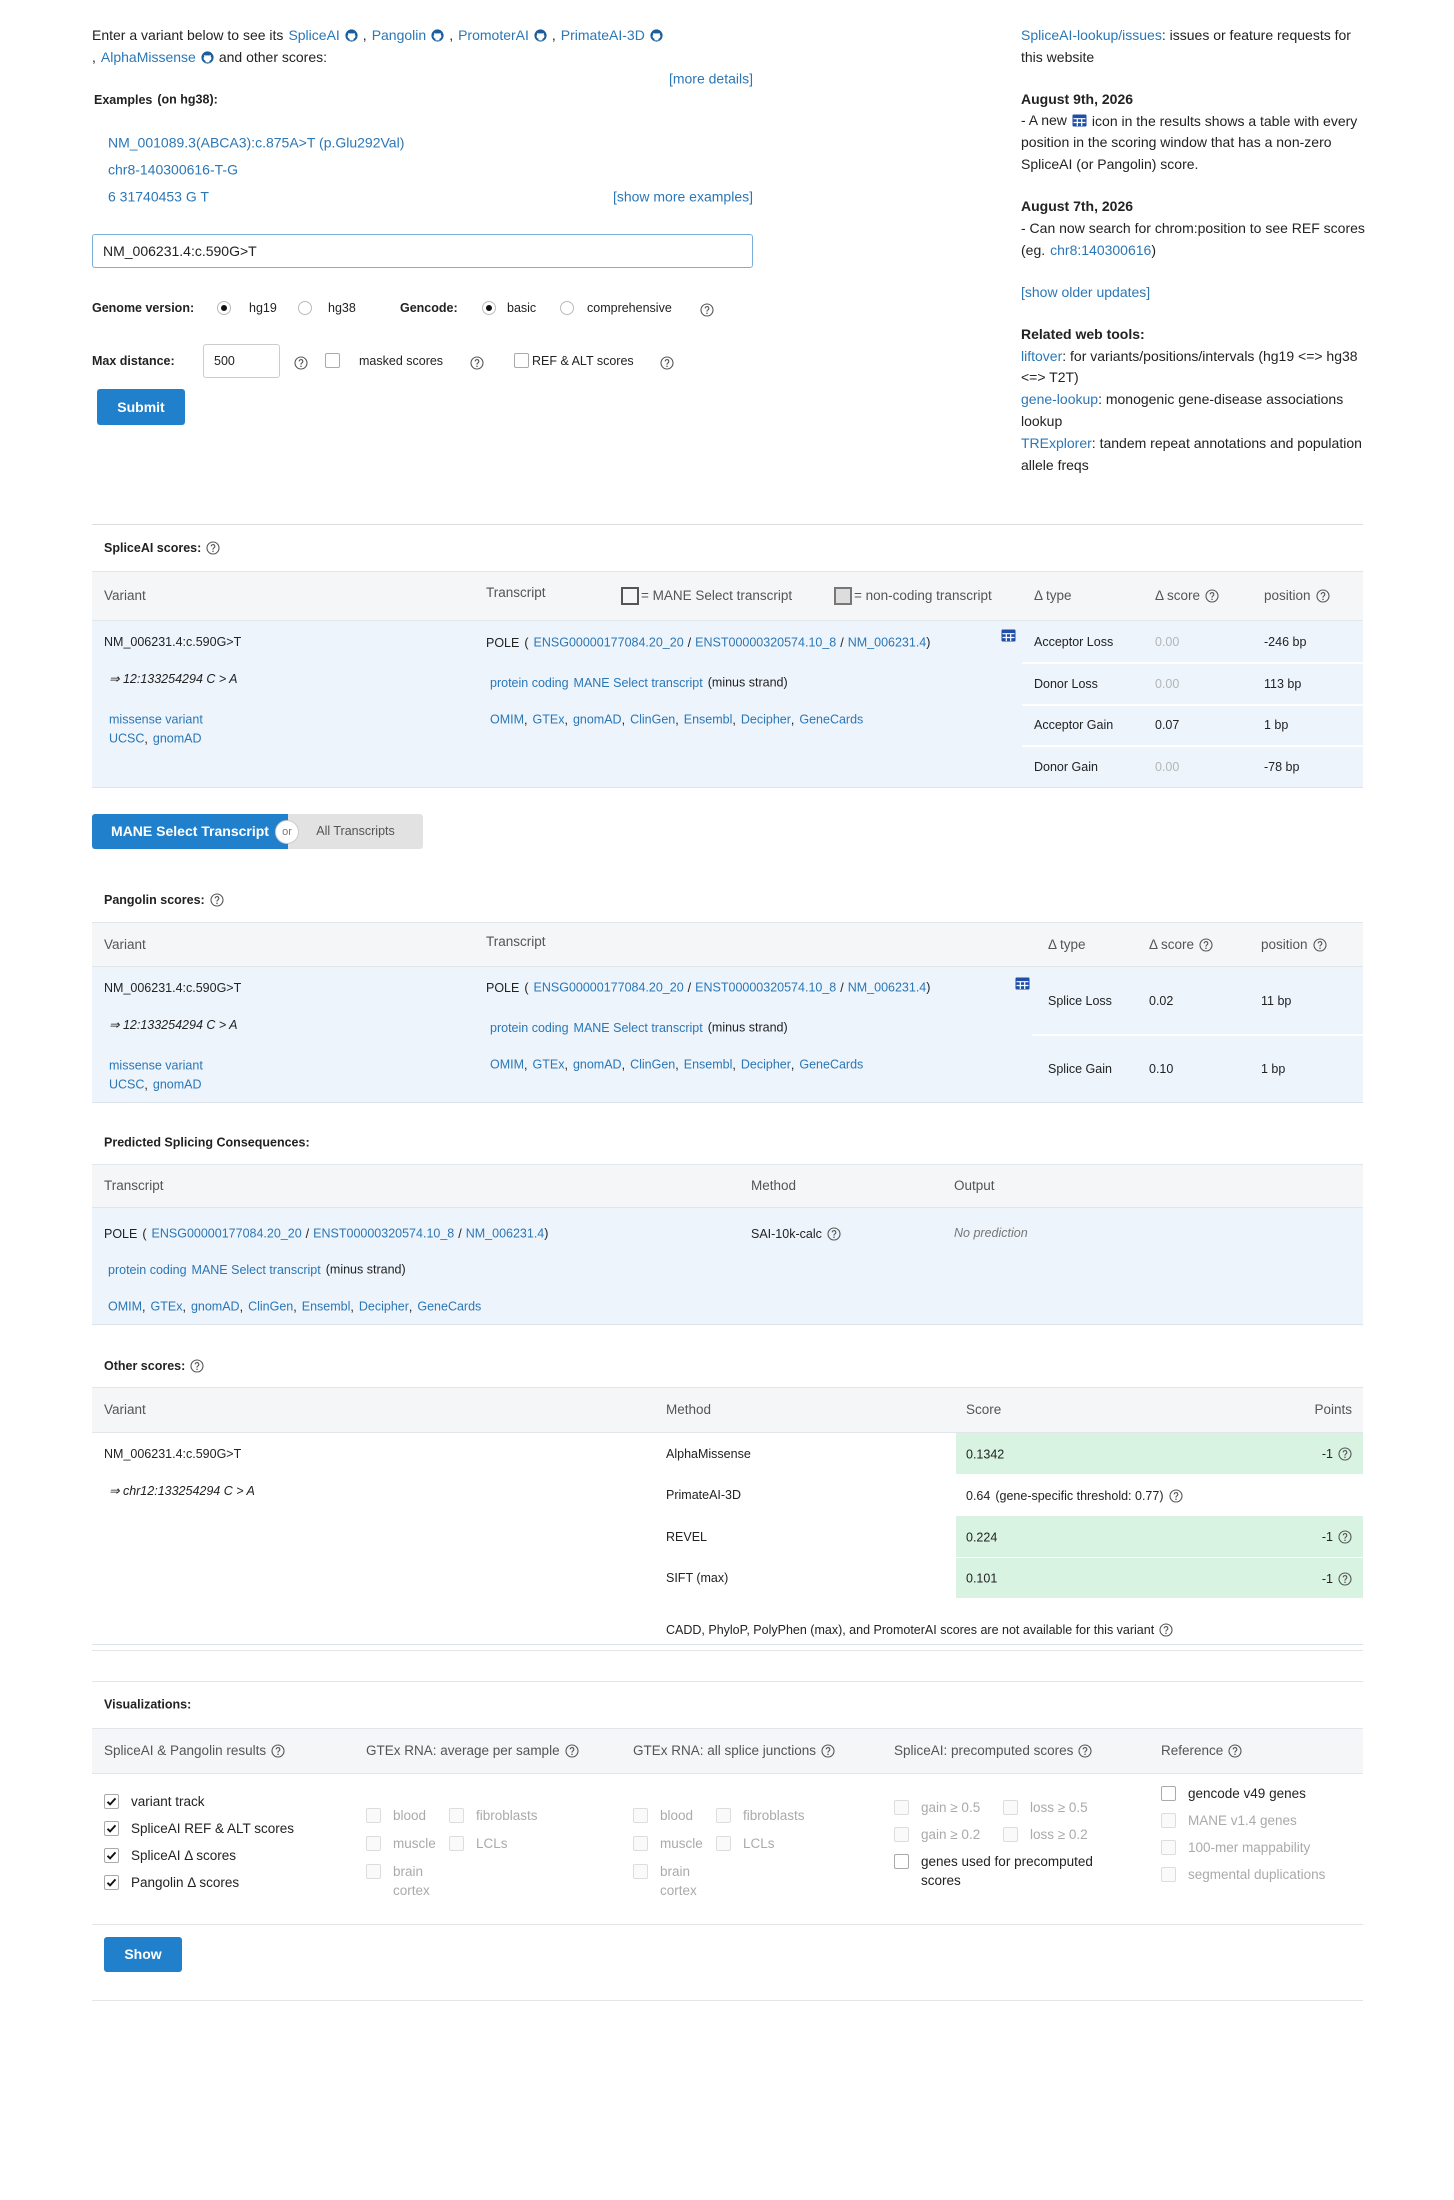  What do you see at coordinates (143, 1954) in the screenshot?
I see `show-button: Show` at bounding box center [143, 1954].